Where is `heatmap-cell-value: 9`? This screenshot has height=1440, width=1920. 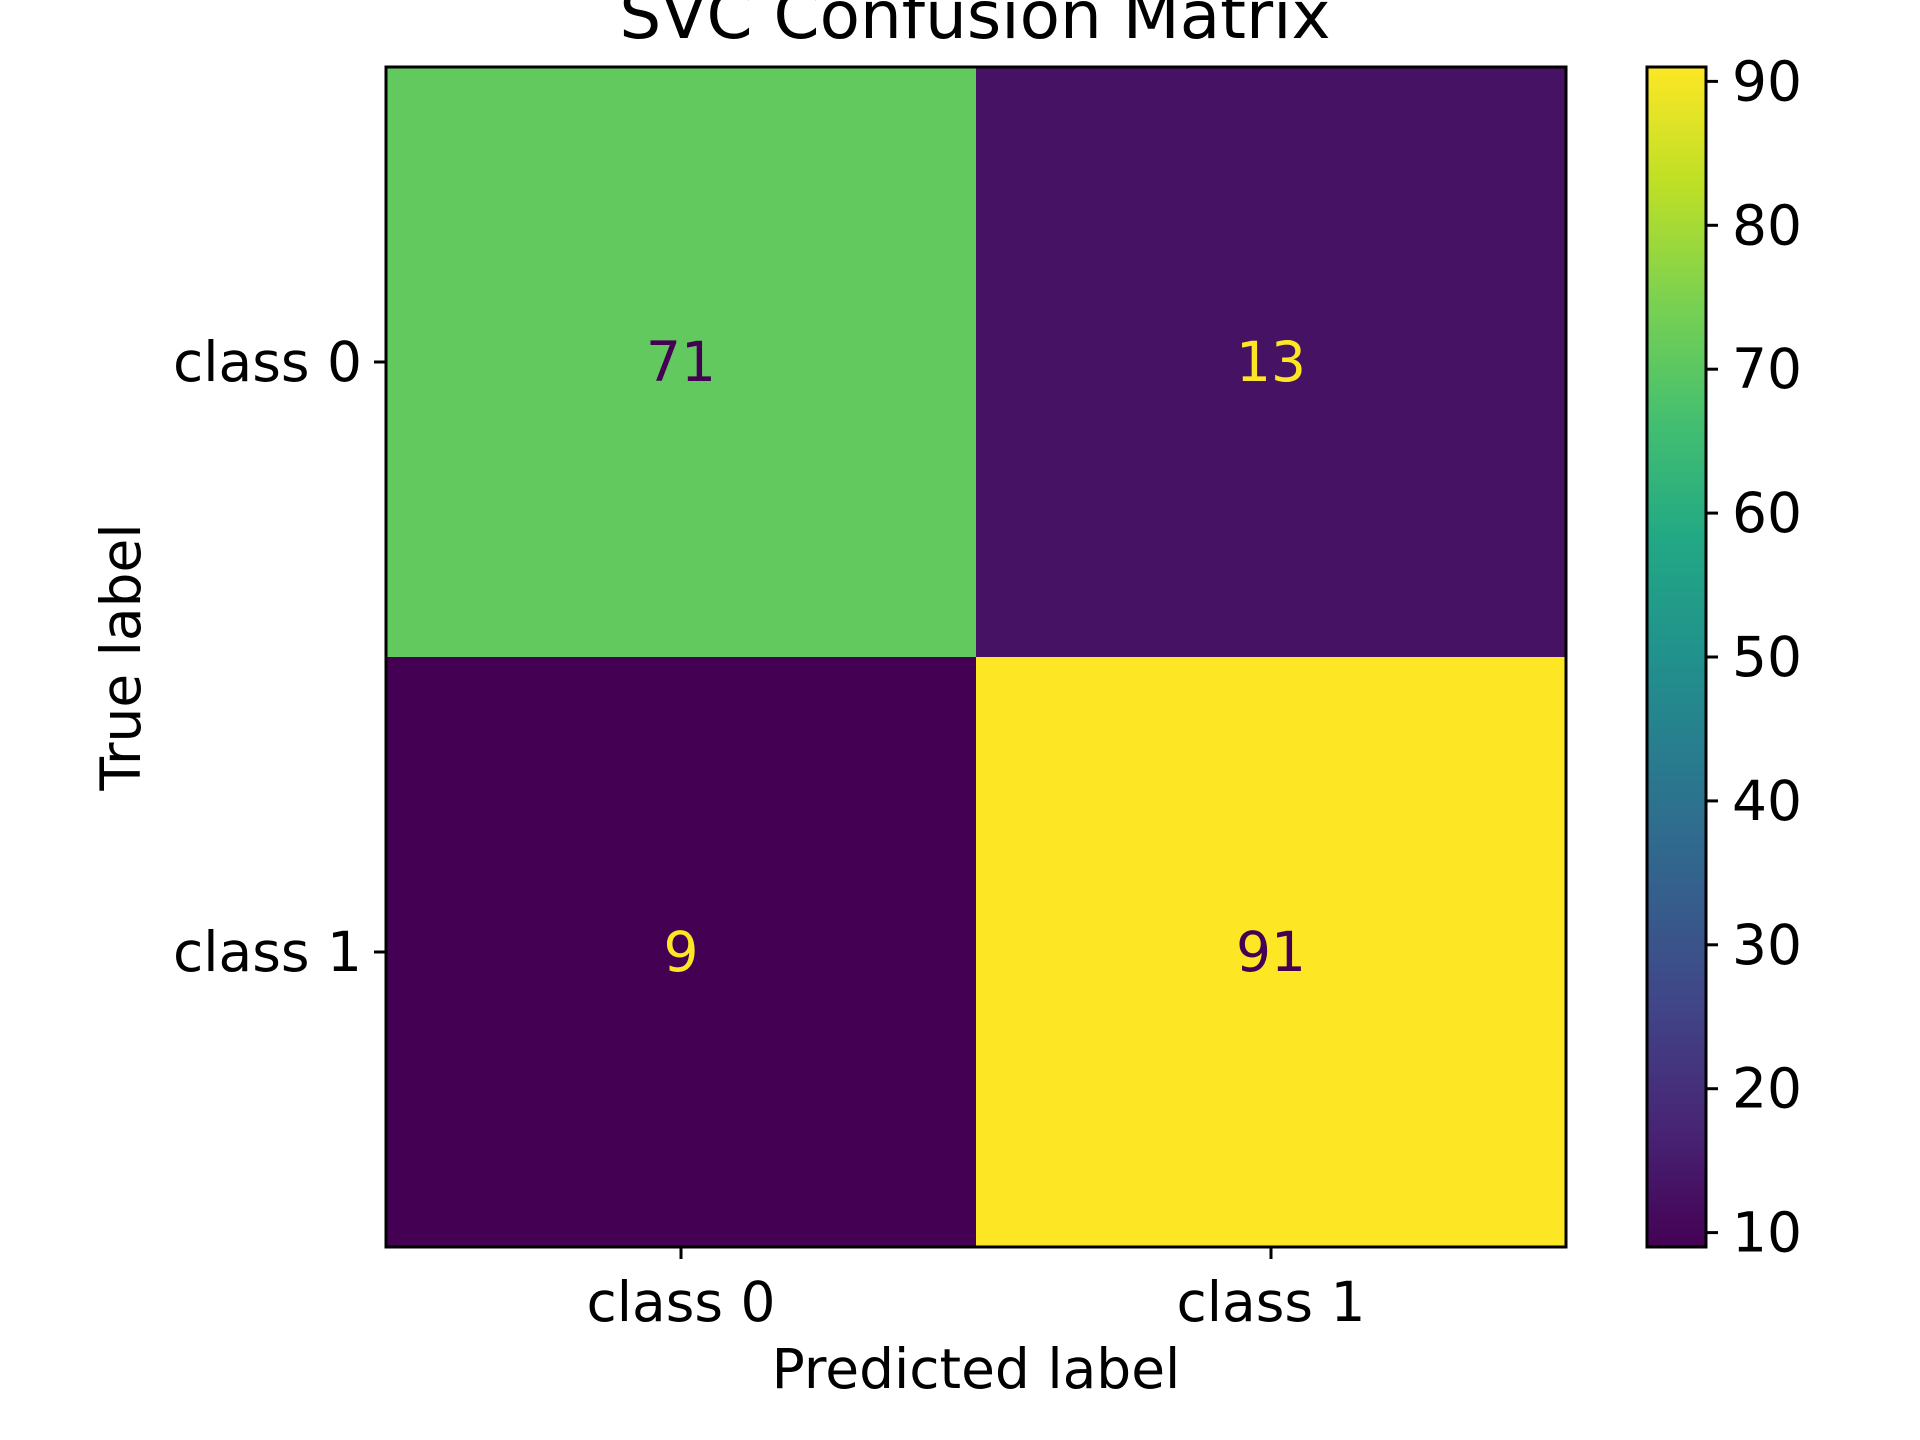
heatmap-cell-value: 9 is located at coordinates (681, 952).